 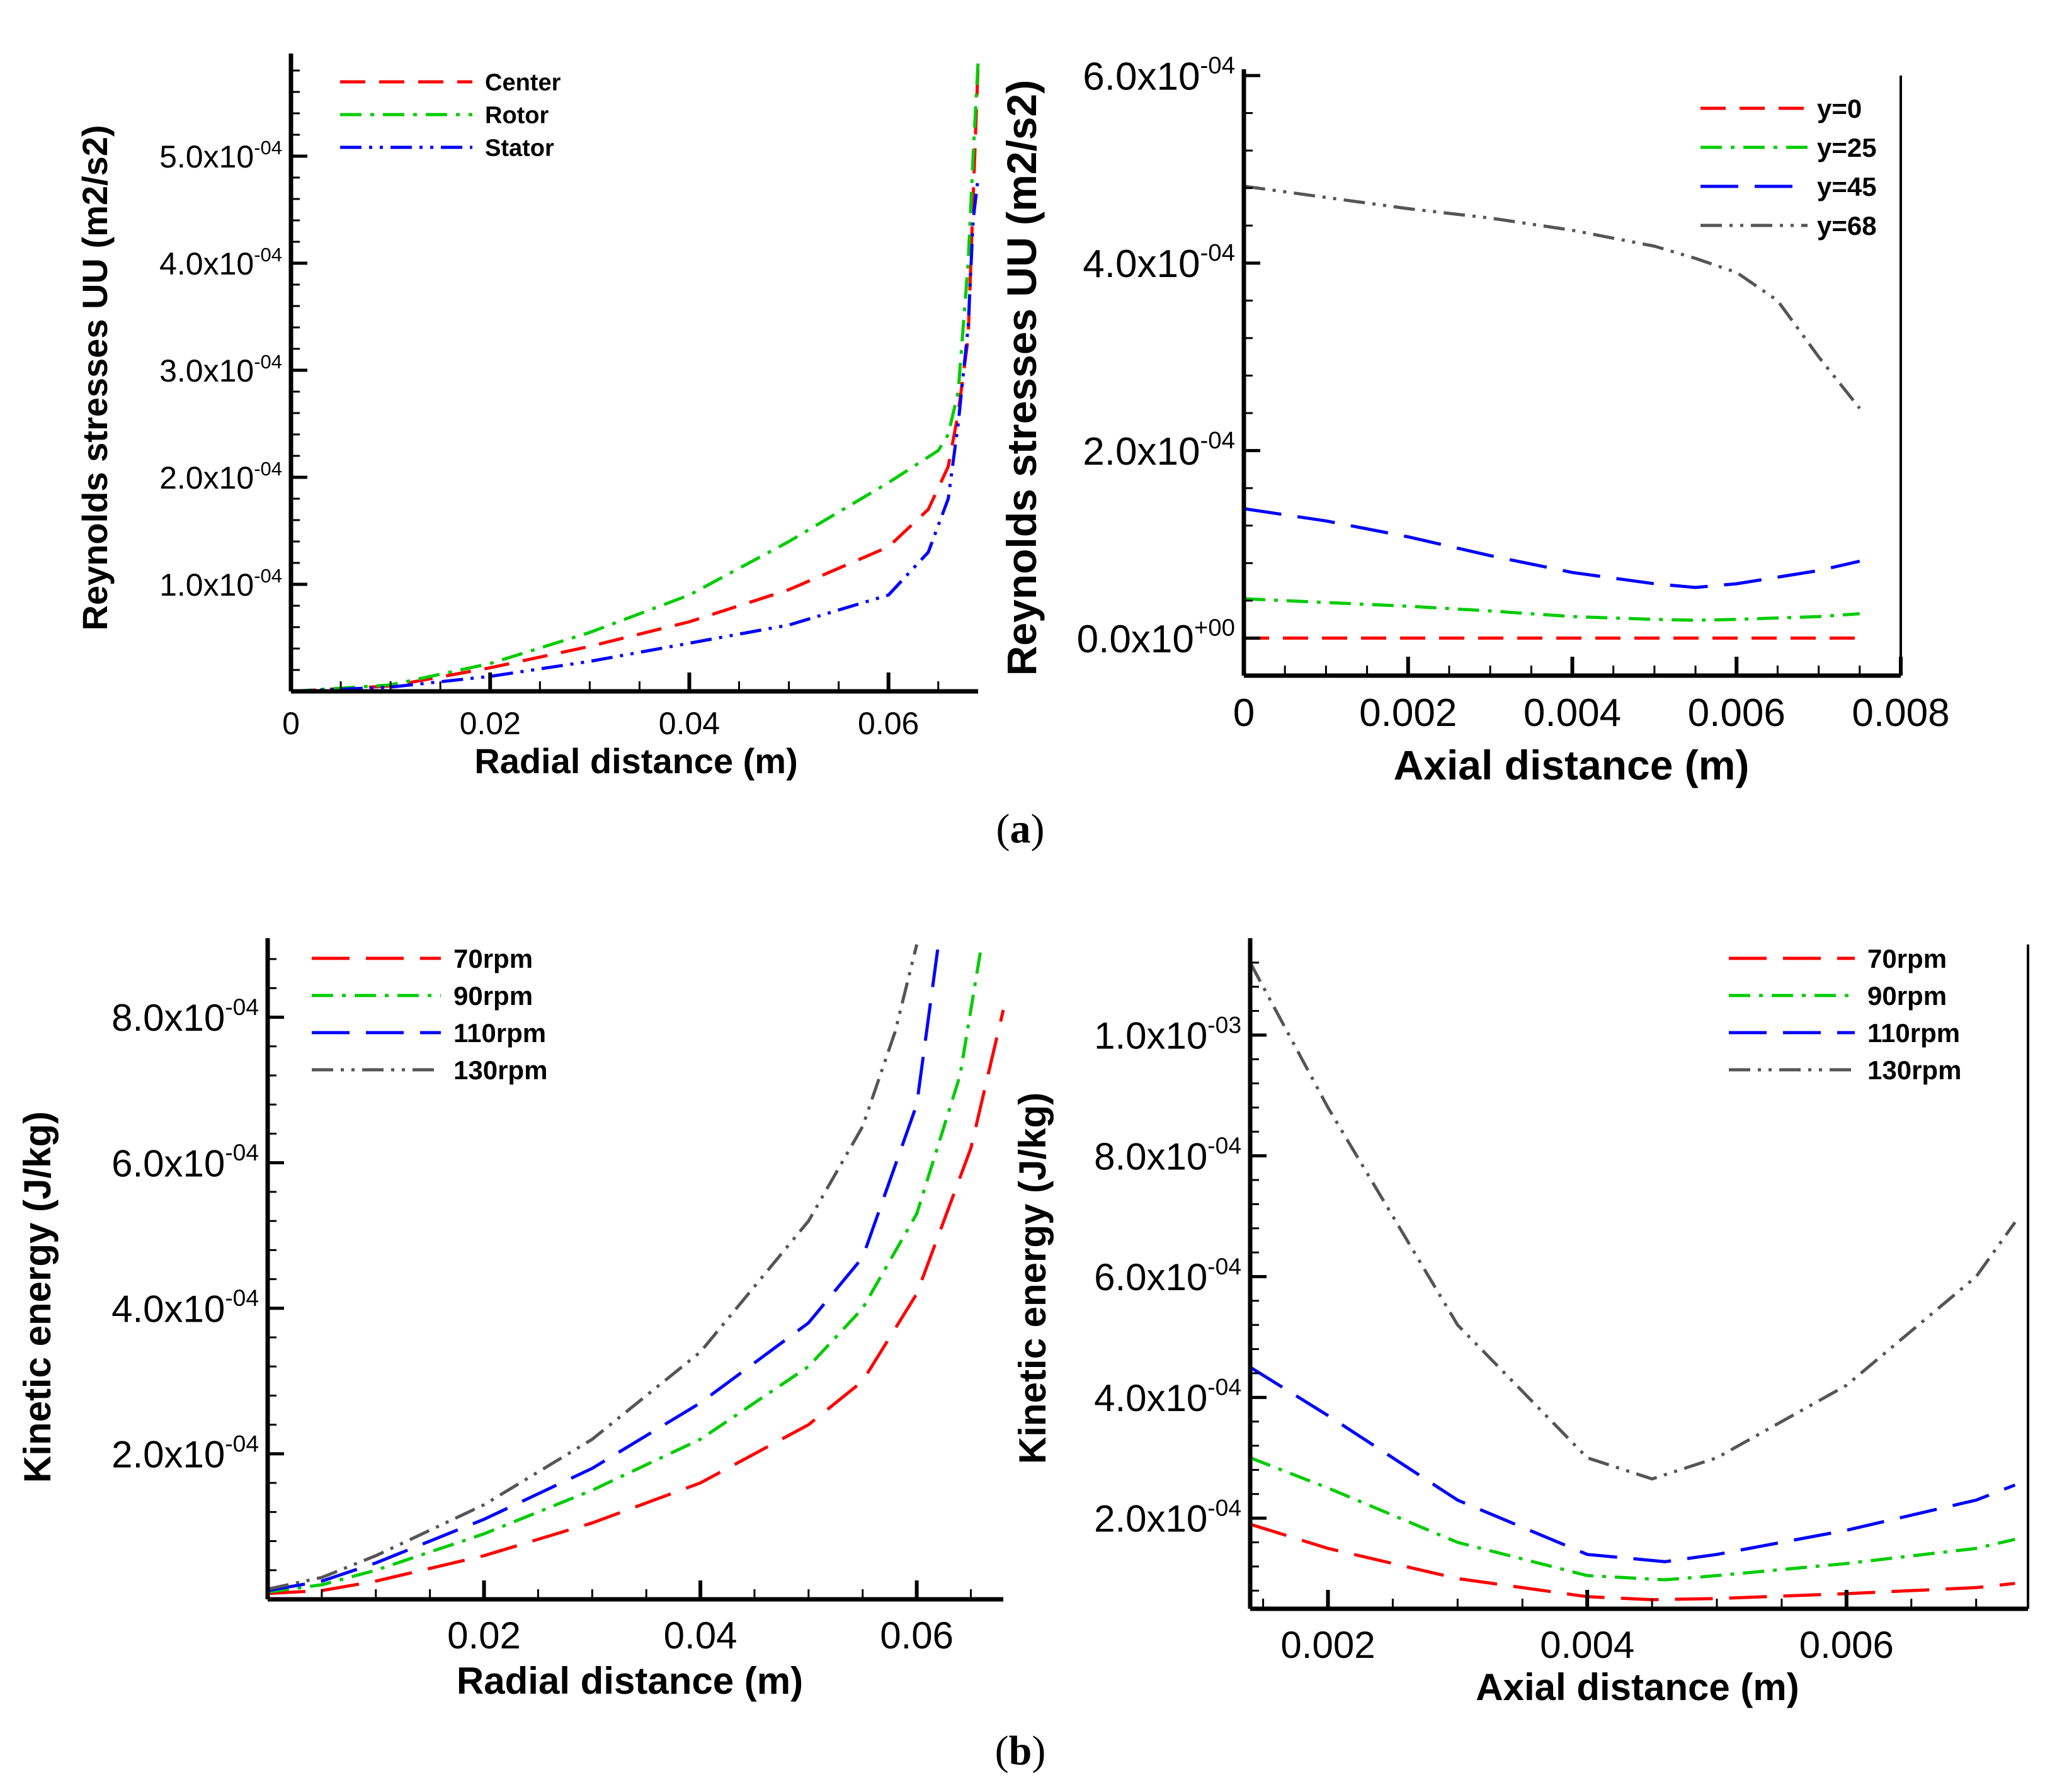 What do you see at coordinates (1156, 638) in the screenshot?
I see `y-tick-label: 0.0x10+00` at bounding box center [1156, 638].